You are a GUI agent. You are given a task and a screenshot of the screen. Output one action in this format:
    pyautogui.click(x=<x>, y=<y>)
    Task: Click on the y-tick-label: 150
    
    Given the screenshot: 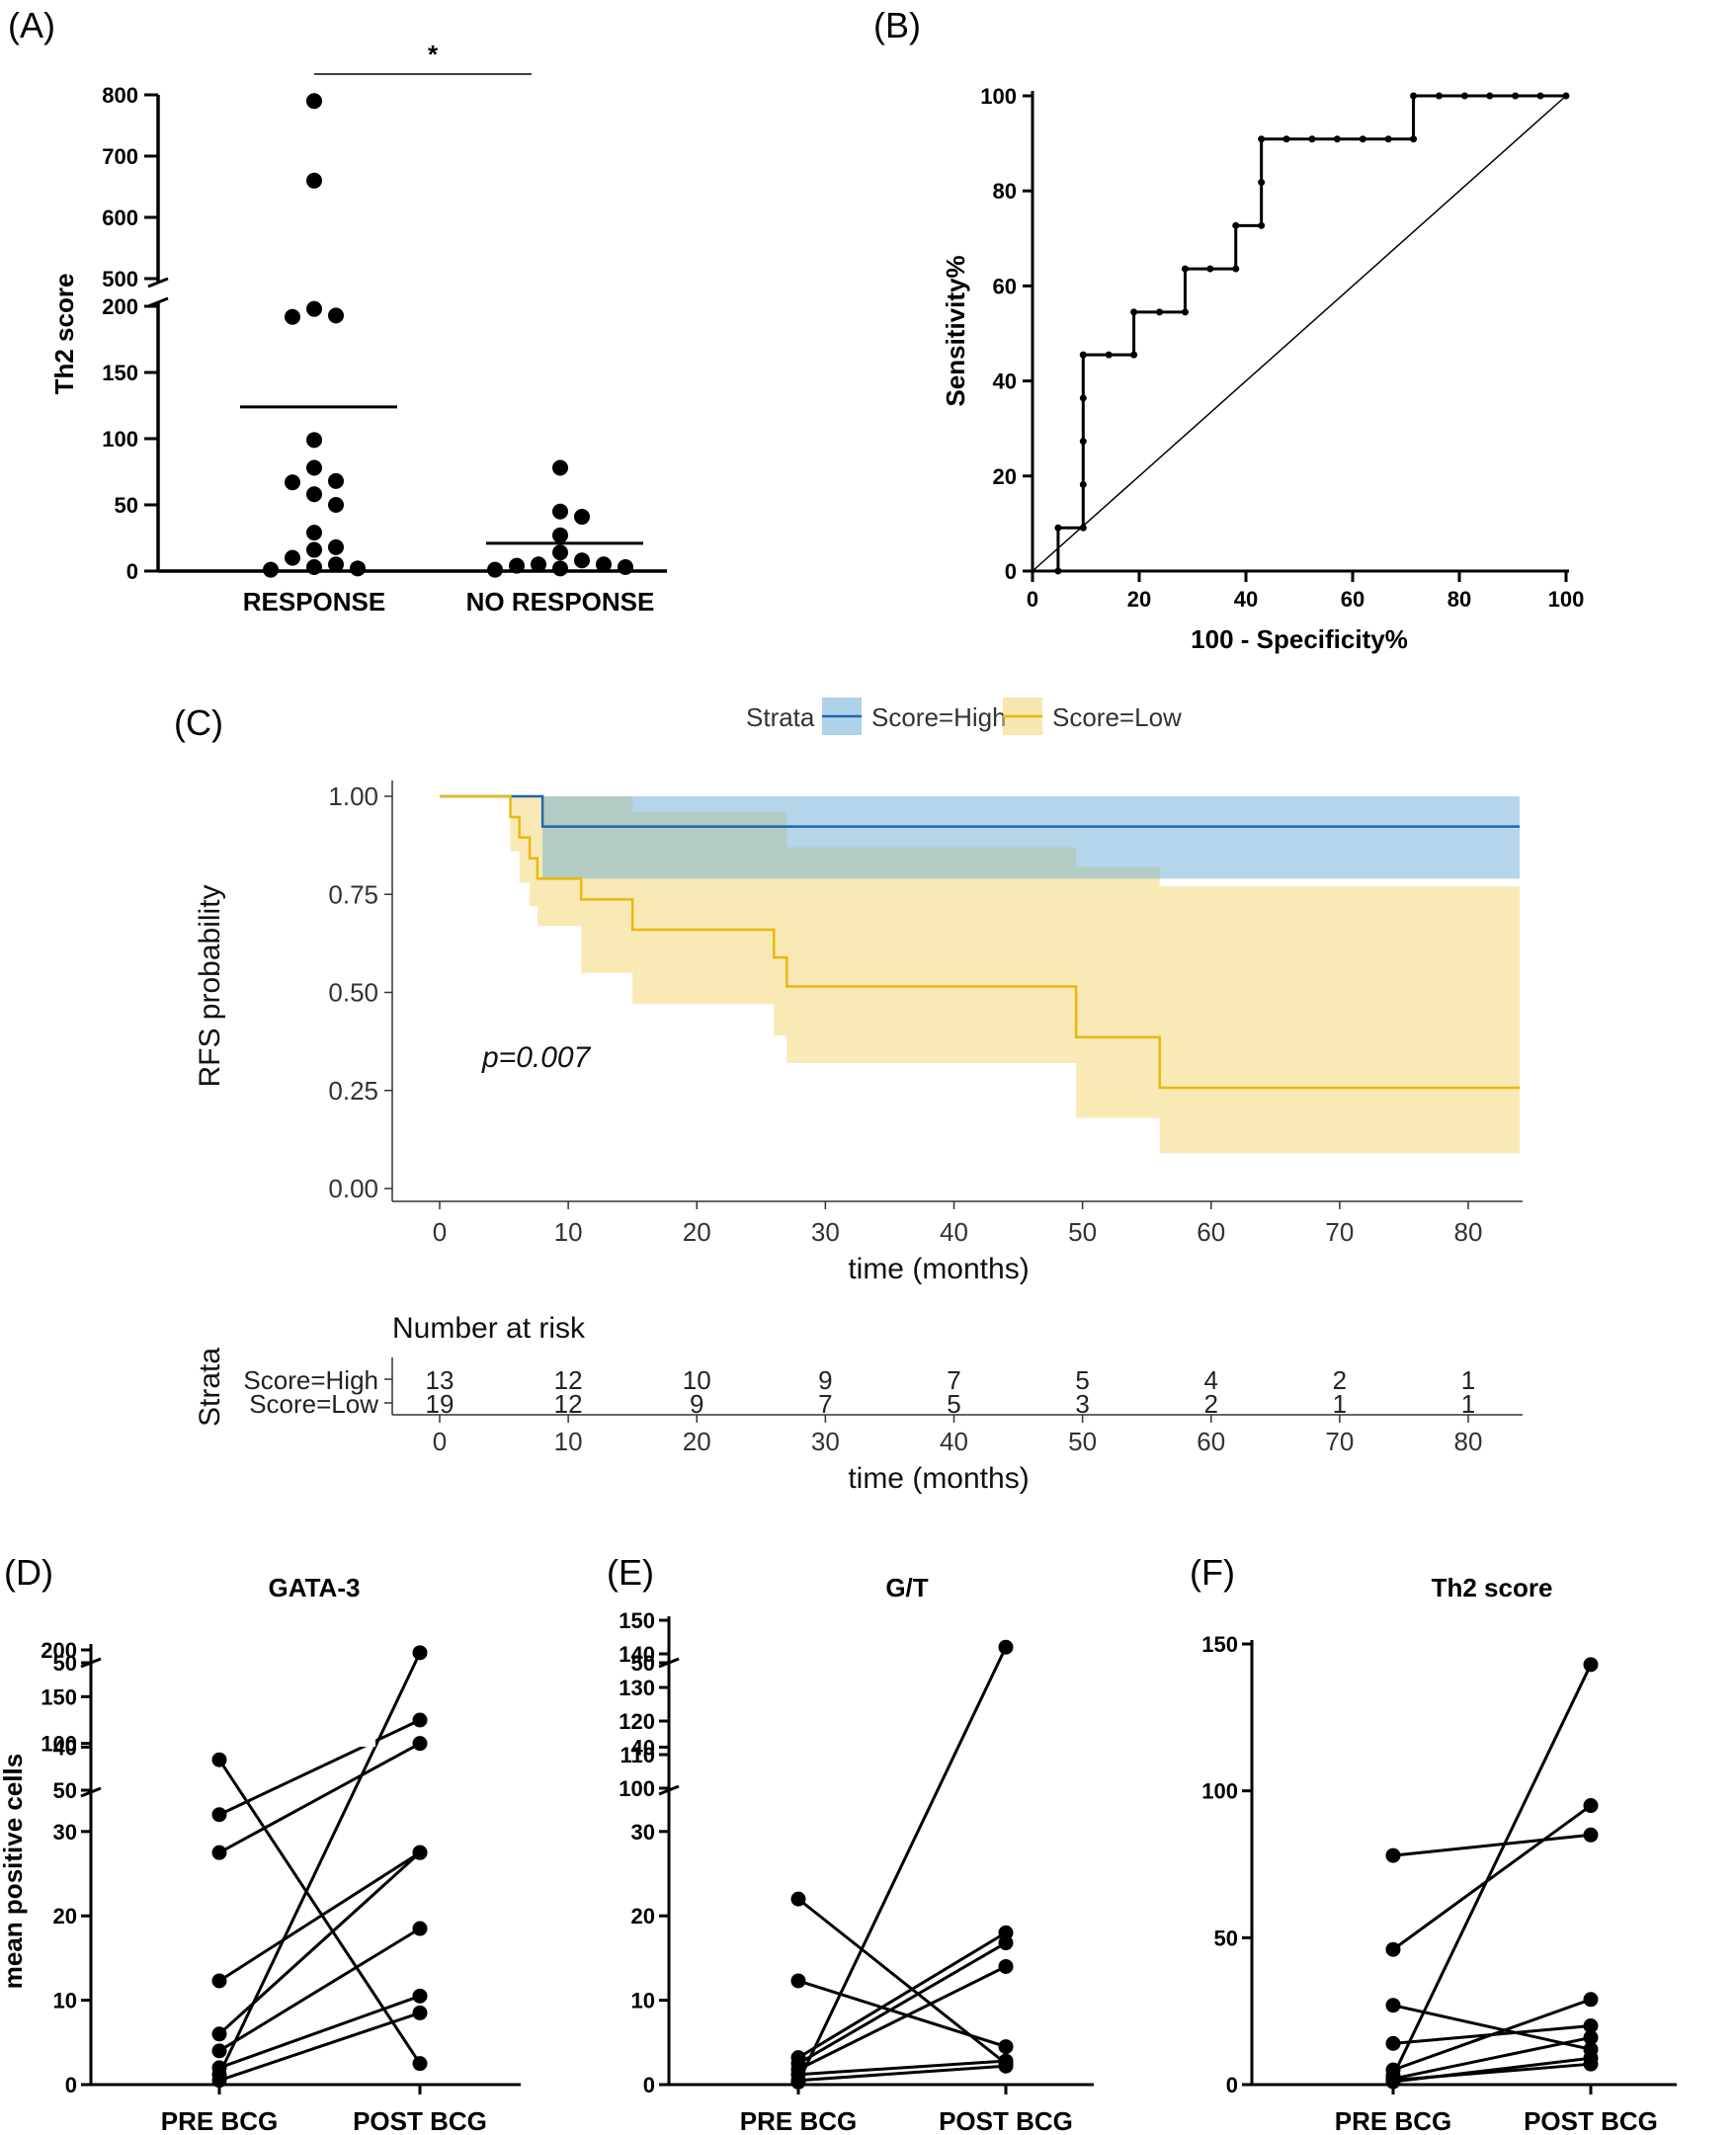 What is the action you would take?
    pyautogui.click(x=120, y=373)
    